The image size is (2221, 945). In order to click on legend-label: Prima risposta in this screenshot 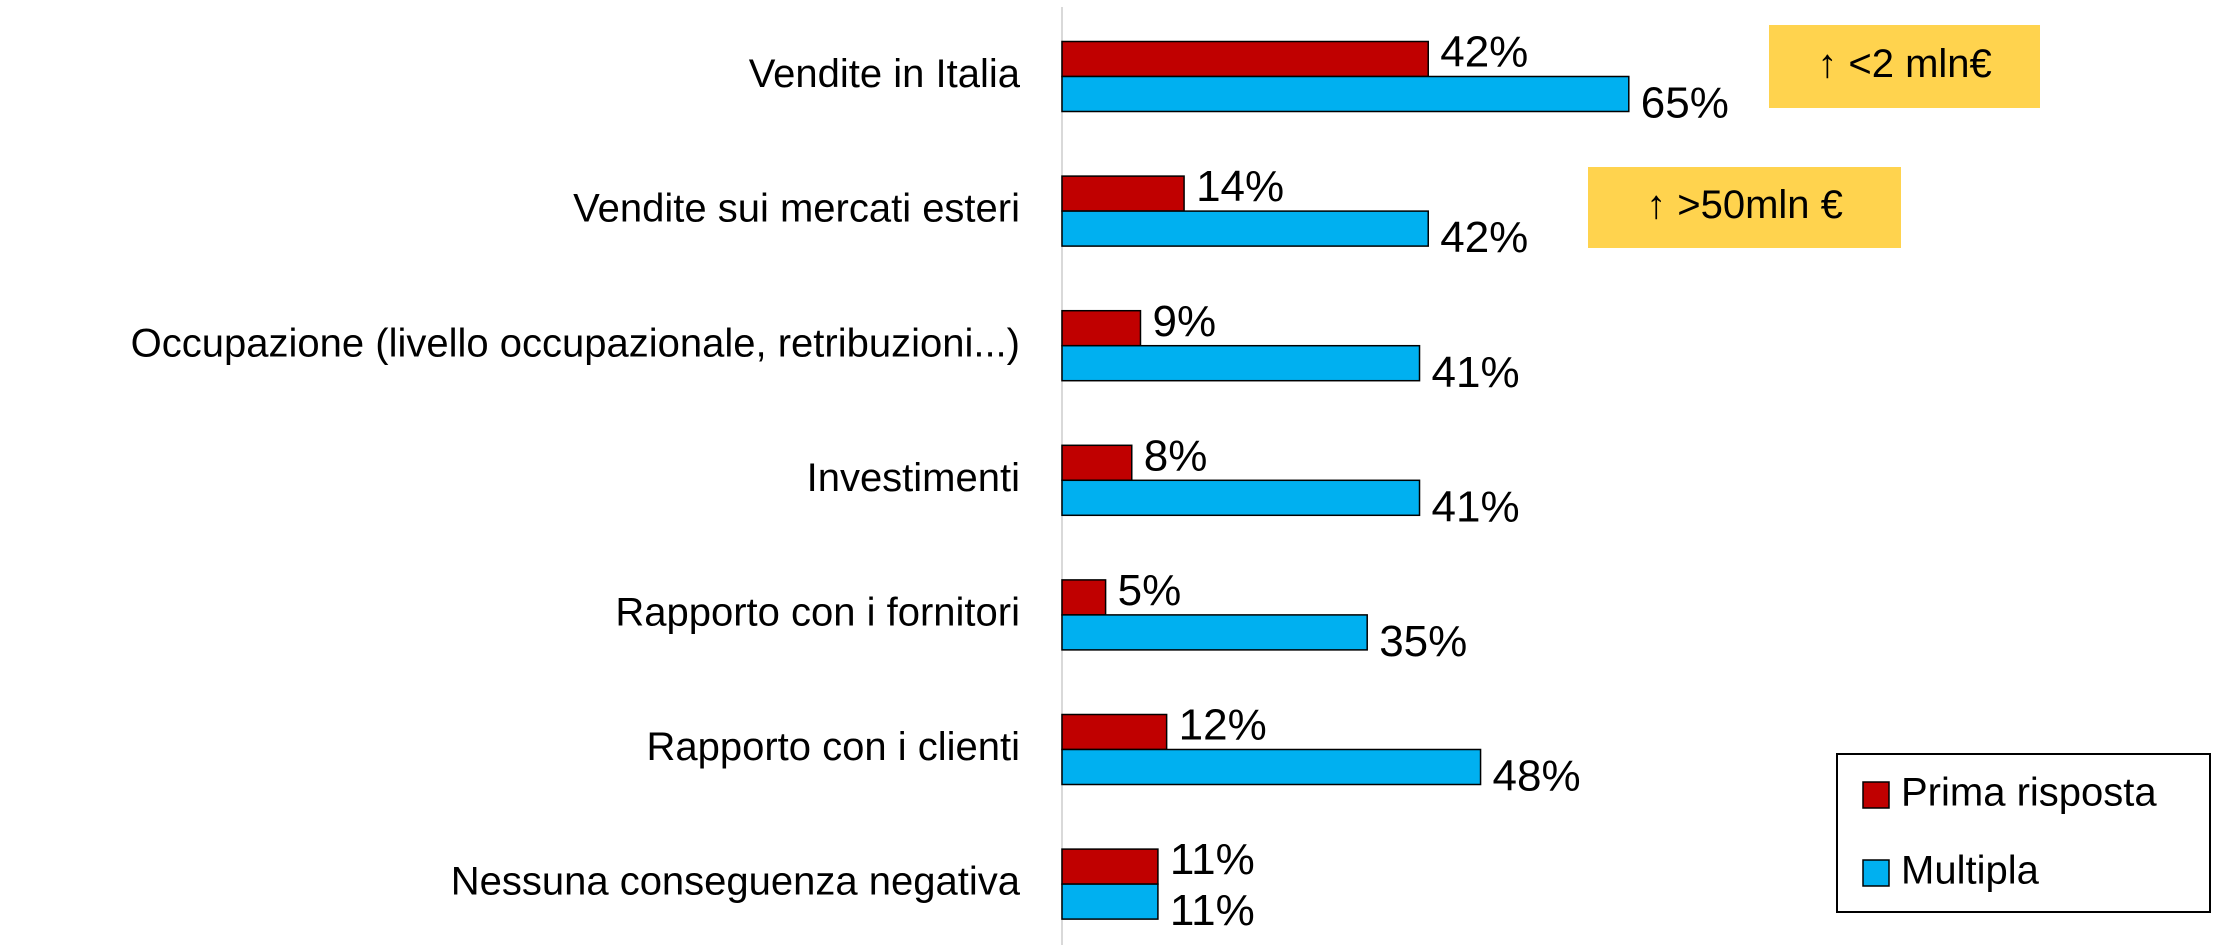, I will do `click(2029, 793)`.